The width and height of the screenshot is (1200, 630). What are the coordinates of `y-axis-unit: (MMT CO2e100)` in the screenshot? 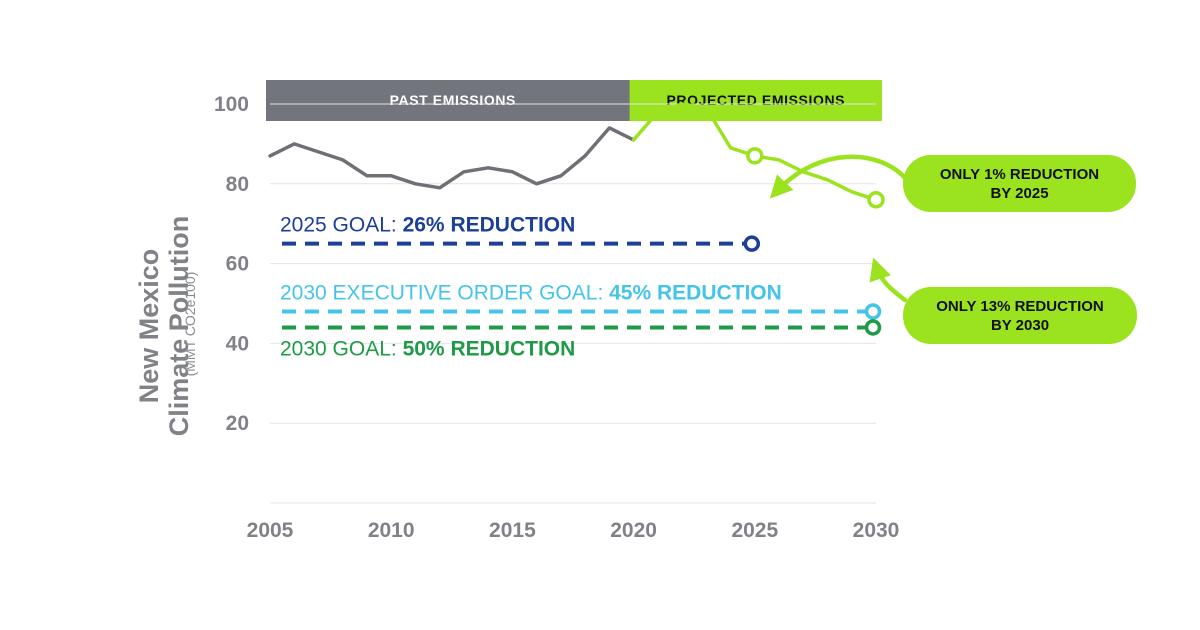 It's located at (190, 324).